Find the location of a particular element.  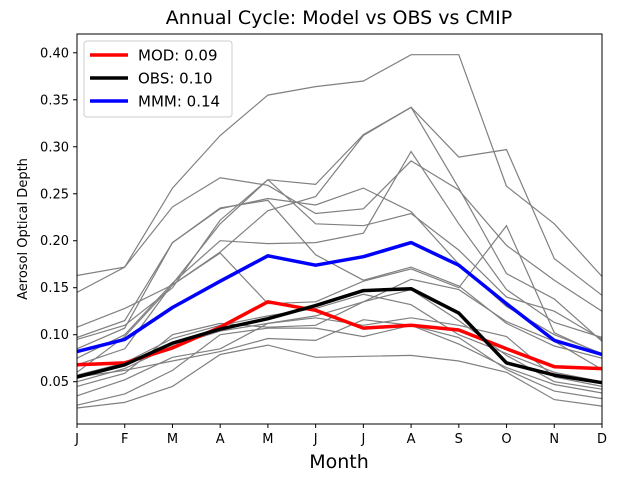

x-tick-label: F is located at coordinates (124, 439).